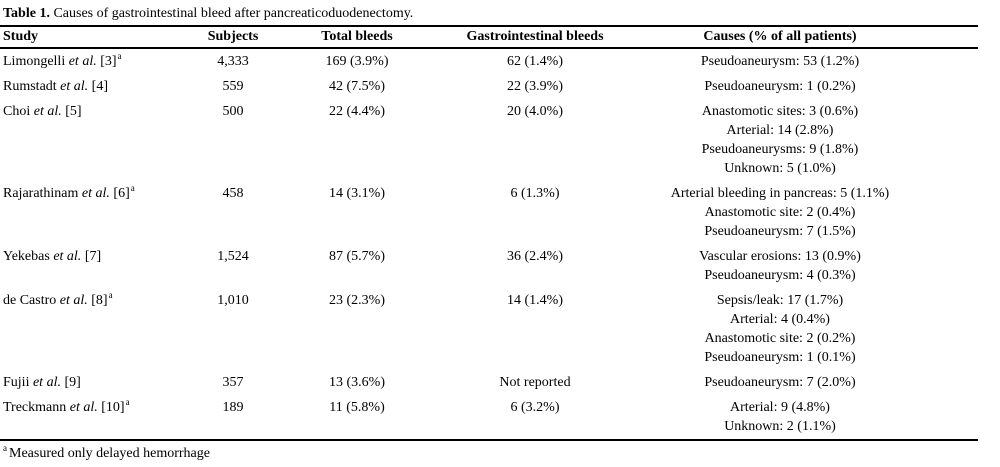  What do you see at coordinates (780, 61) in the screenshot?
I see `cause-line: Pseudoaneurysm: 53 (1.2%)` at bounding box center [780, 61].